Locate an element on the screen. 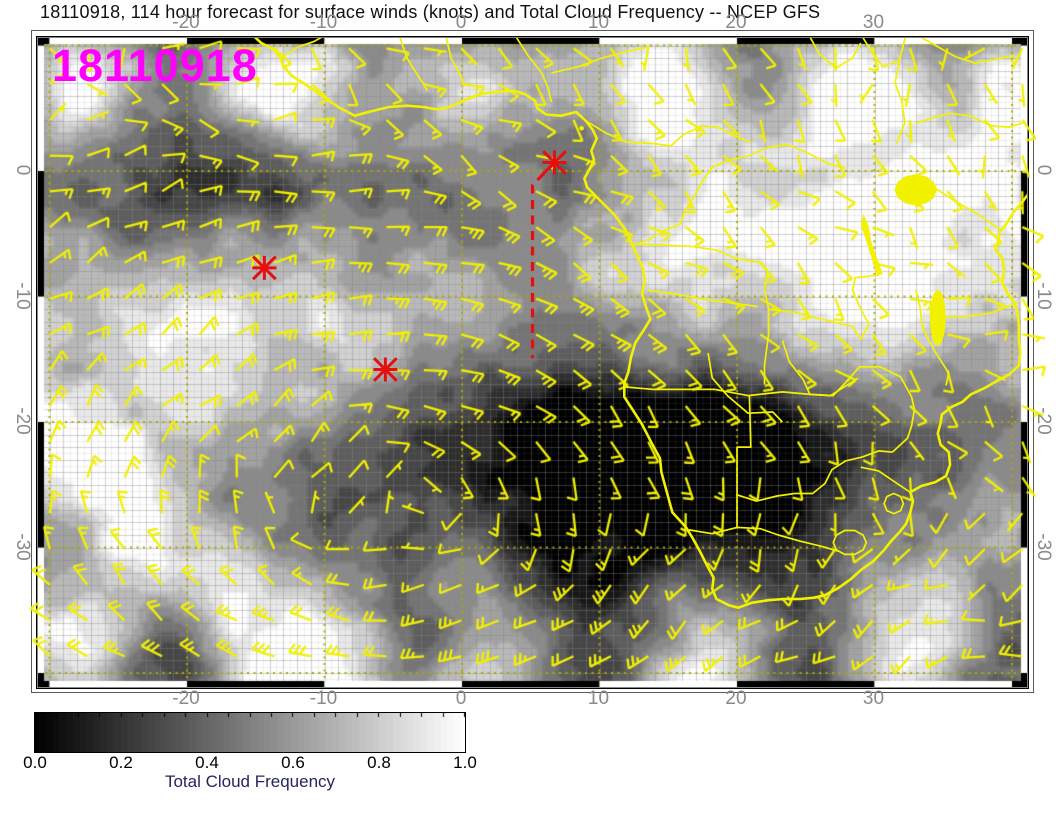 This screenshot has height=816, width=1056. colorbar-tick-label: 0.2 is located at coordinates (121, 762).